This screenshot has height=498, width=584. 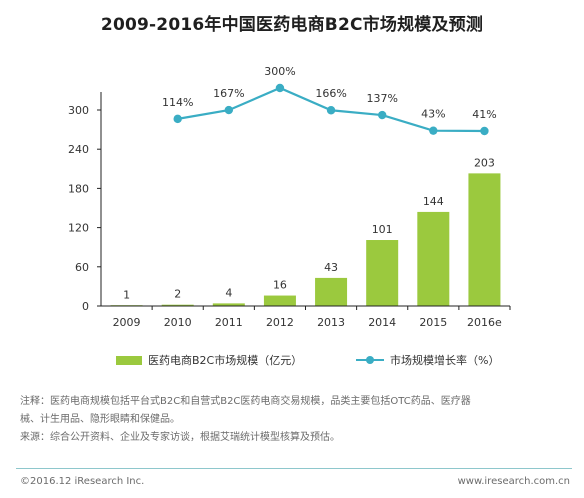 What do you see at coordinates (127, 322) in the screenshot?
I see `x-tick-label: 2009` at bounding box center [127, 322].